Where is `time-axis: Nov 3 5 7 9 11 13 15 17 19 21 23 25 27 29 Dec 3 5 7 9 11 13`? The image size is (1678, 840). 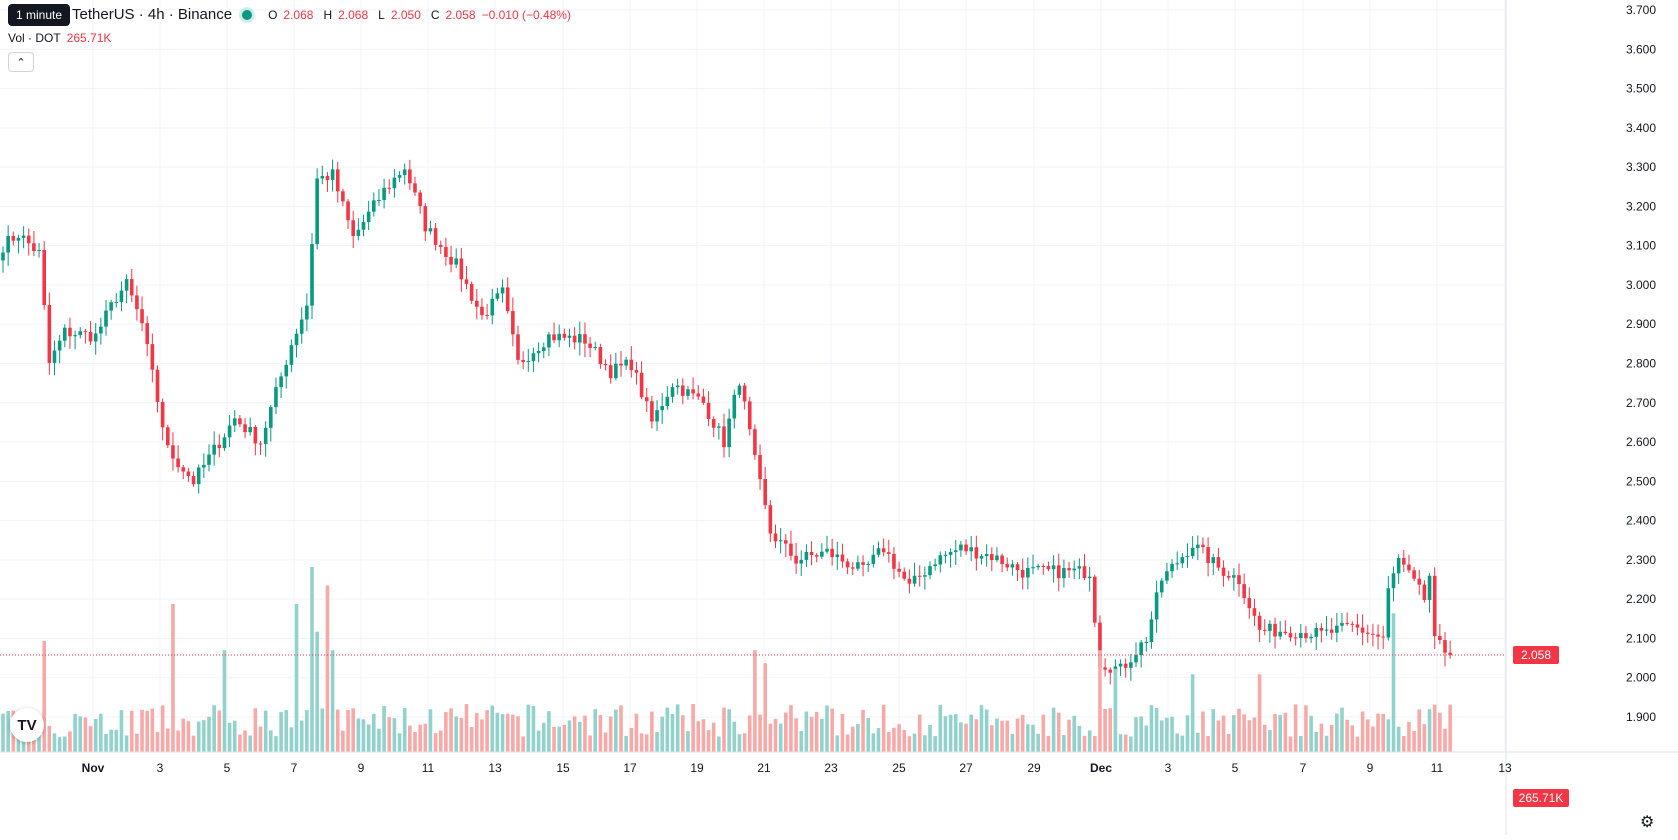 time-axis: Nov 3 5 7 9 11 13 15 17 19 21 23 25 27 29 Dec 3 5 7 9 11 13 is located at coordinates (839, 763).